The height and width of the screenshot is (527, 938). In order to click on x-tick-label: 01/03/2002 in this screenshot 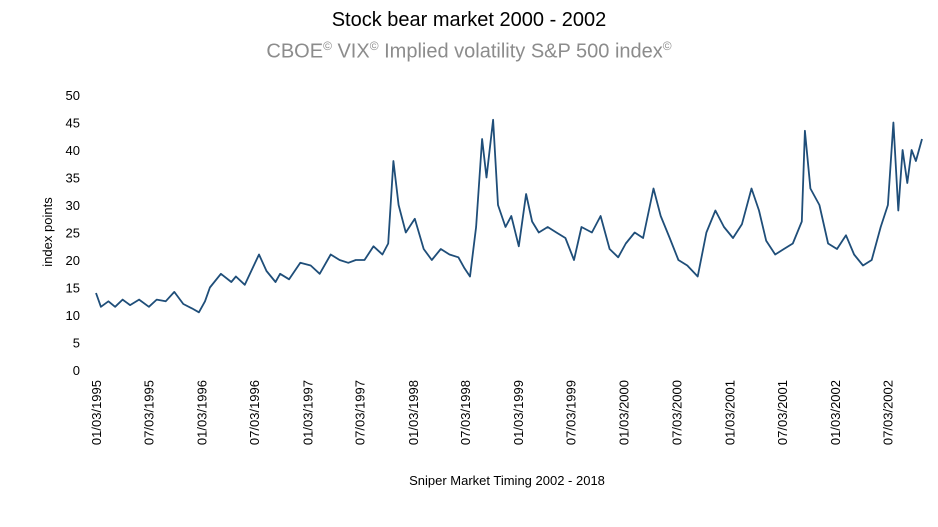, I will do `click(835, 412)`.